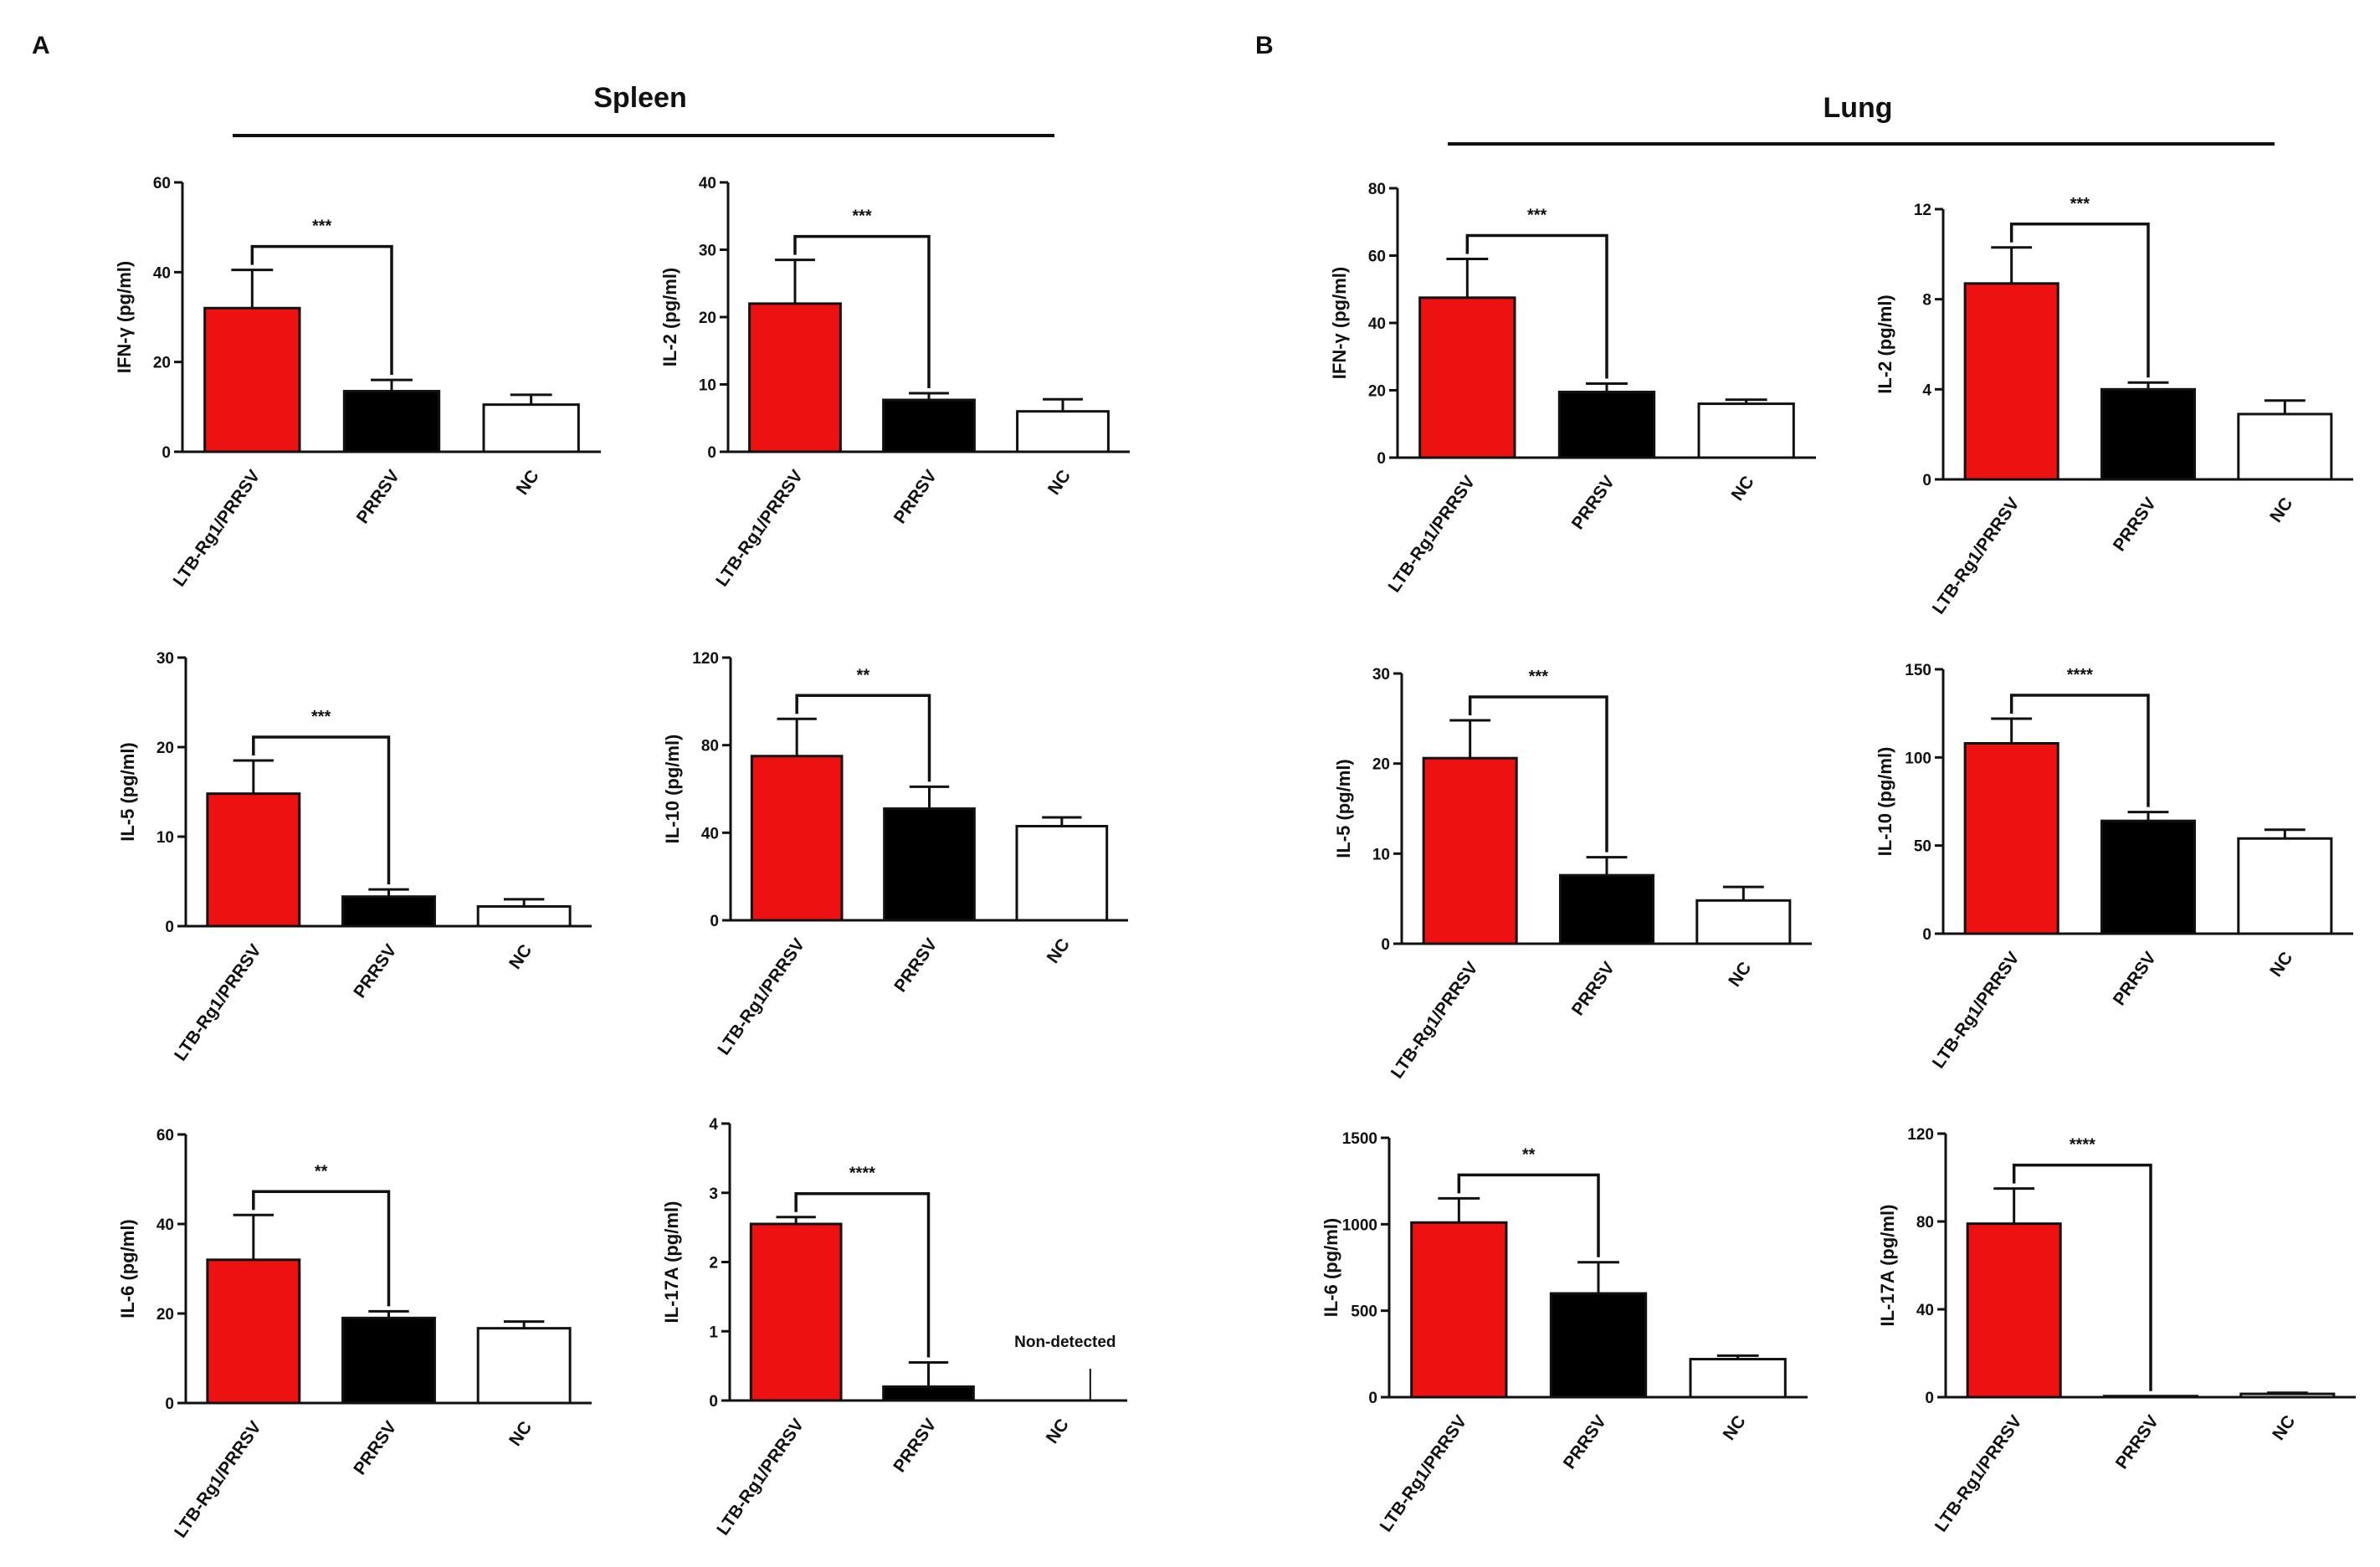 This screenshot has width=2380, height=1567. I want to click on chart-lung_il2: 0 4 8 12 IL-2 (pg/ml) LTB-Rg1/PRRSV PRRSV NC ***, so click(2114, 406).